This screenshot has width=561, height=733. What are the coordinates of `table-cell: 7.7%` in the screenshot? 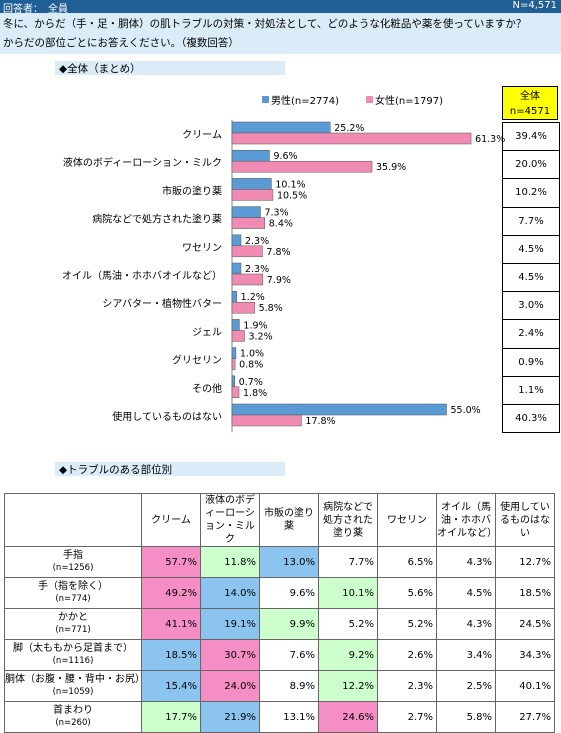 It's located at (348, 562).